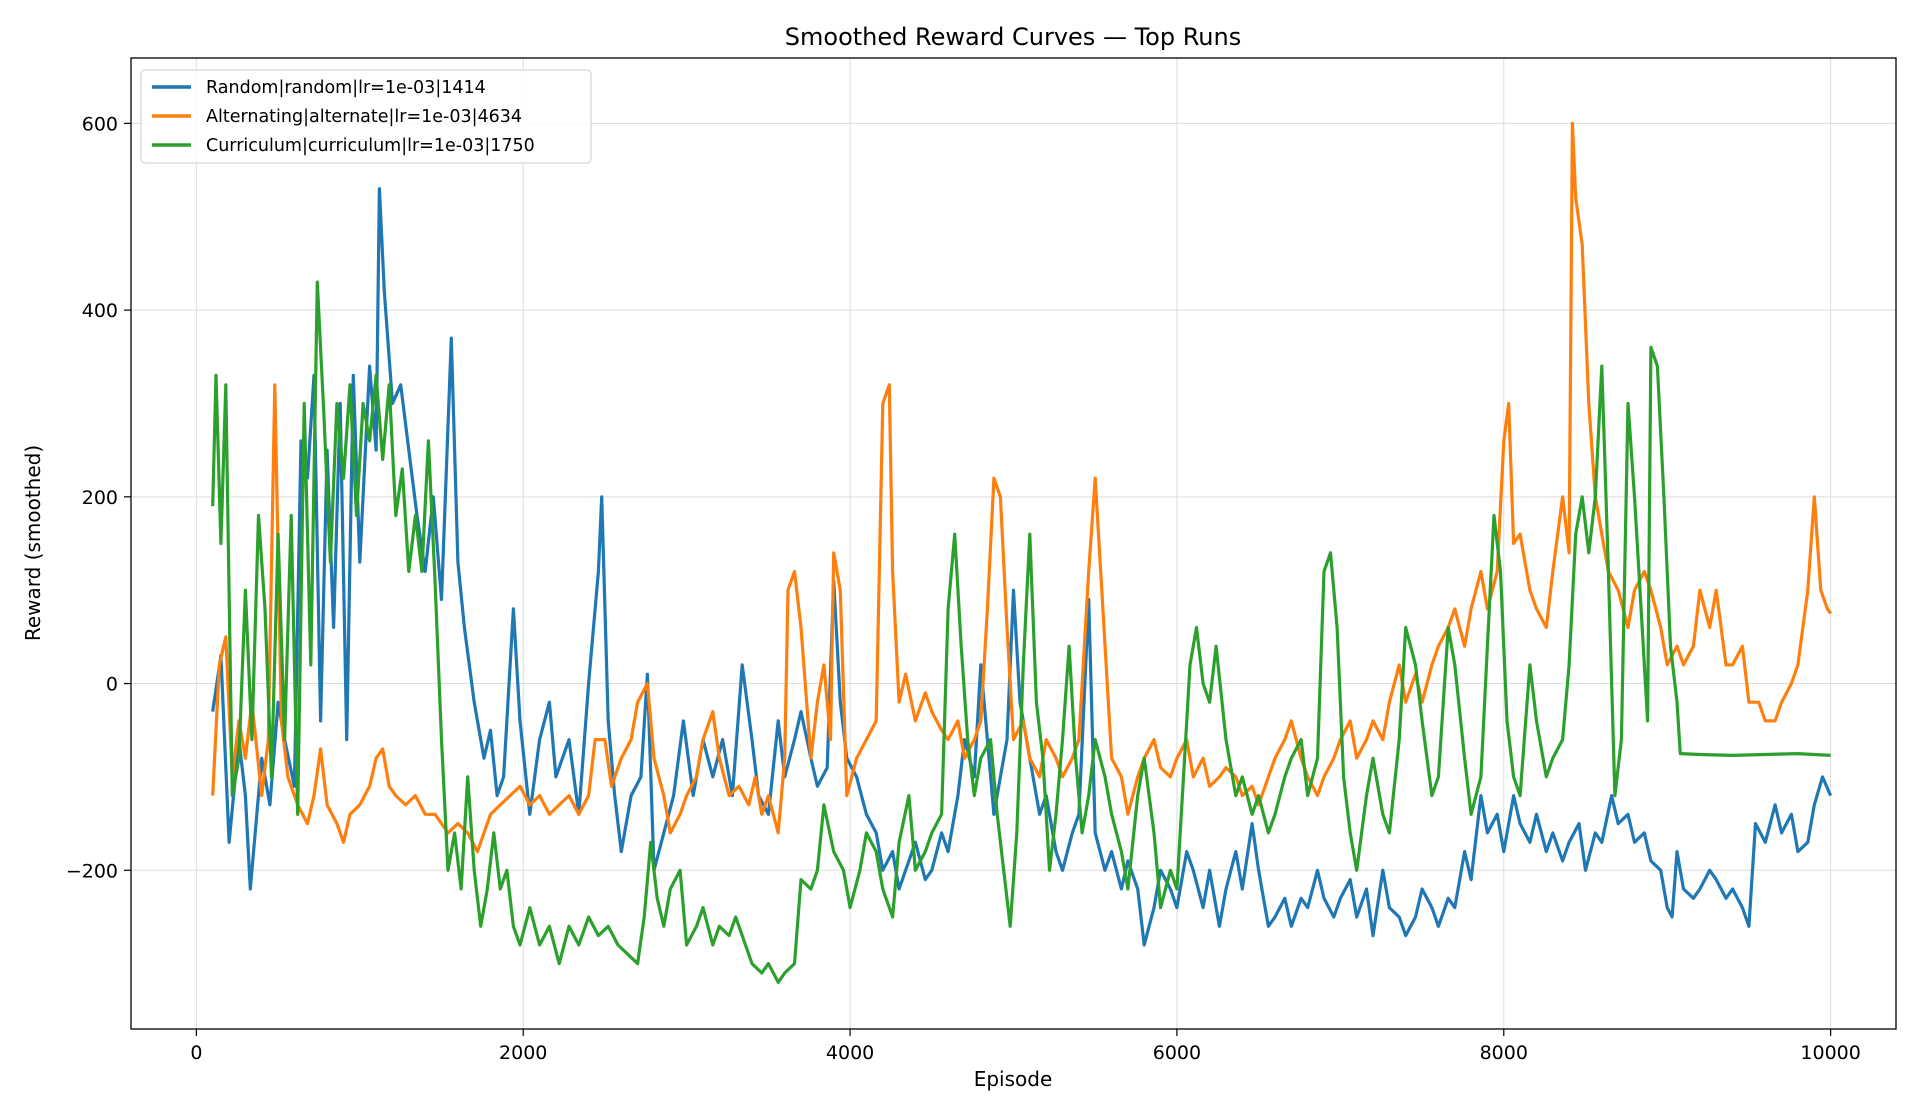  Describe the element at coordinates (1013, 1079) in the screenshot. I see `x-axis-title: Episode` at that location.